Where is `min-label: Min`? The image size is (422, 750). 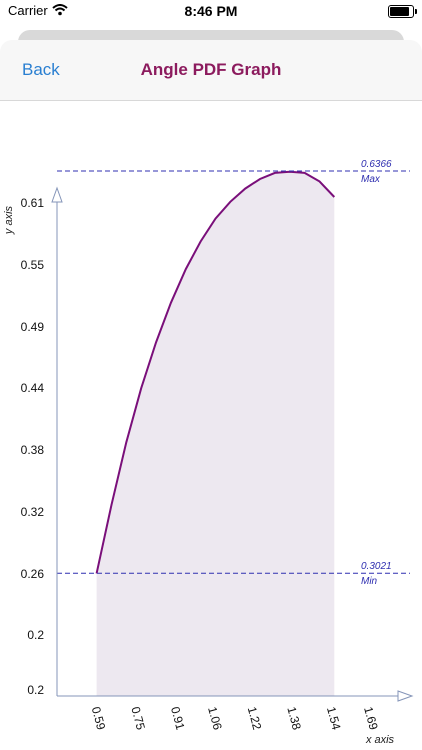 min-label: Min is located at coordinates (369, 581).